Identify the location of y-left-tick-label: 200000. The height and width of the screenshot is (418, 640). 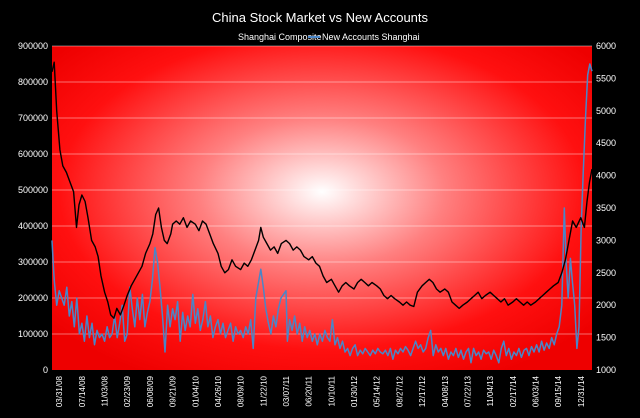
(33, 298).